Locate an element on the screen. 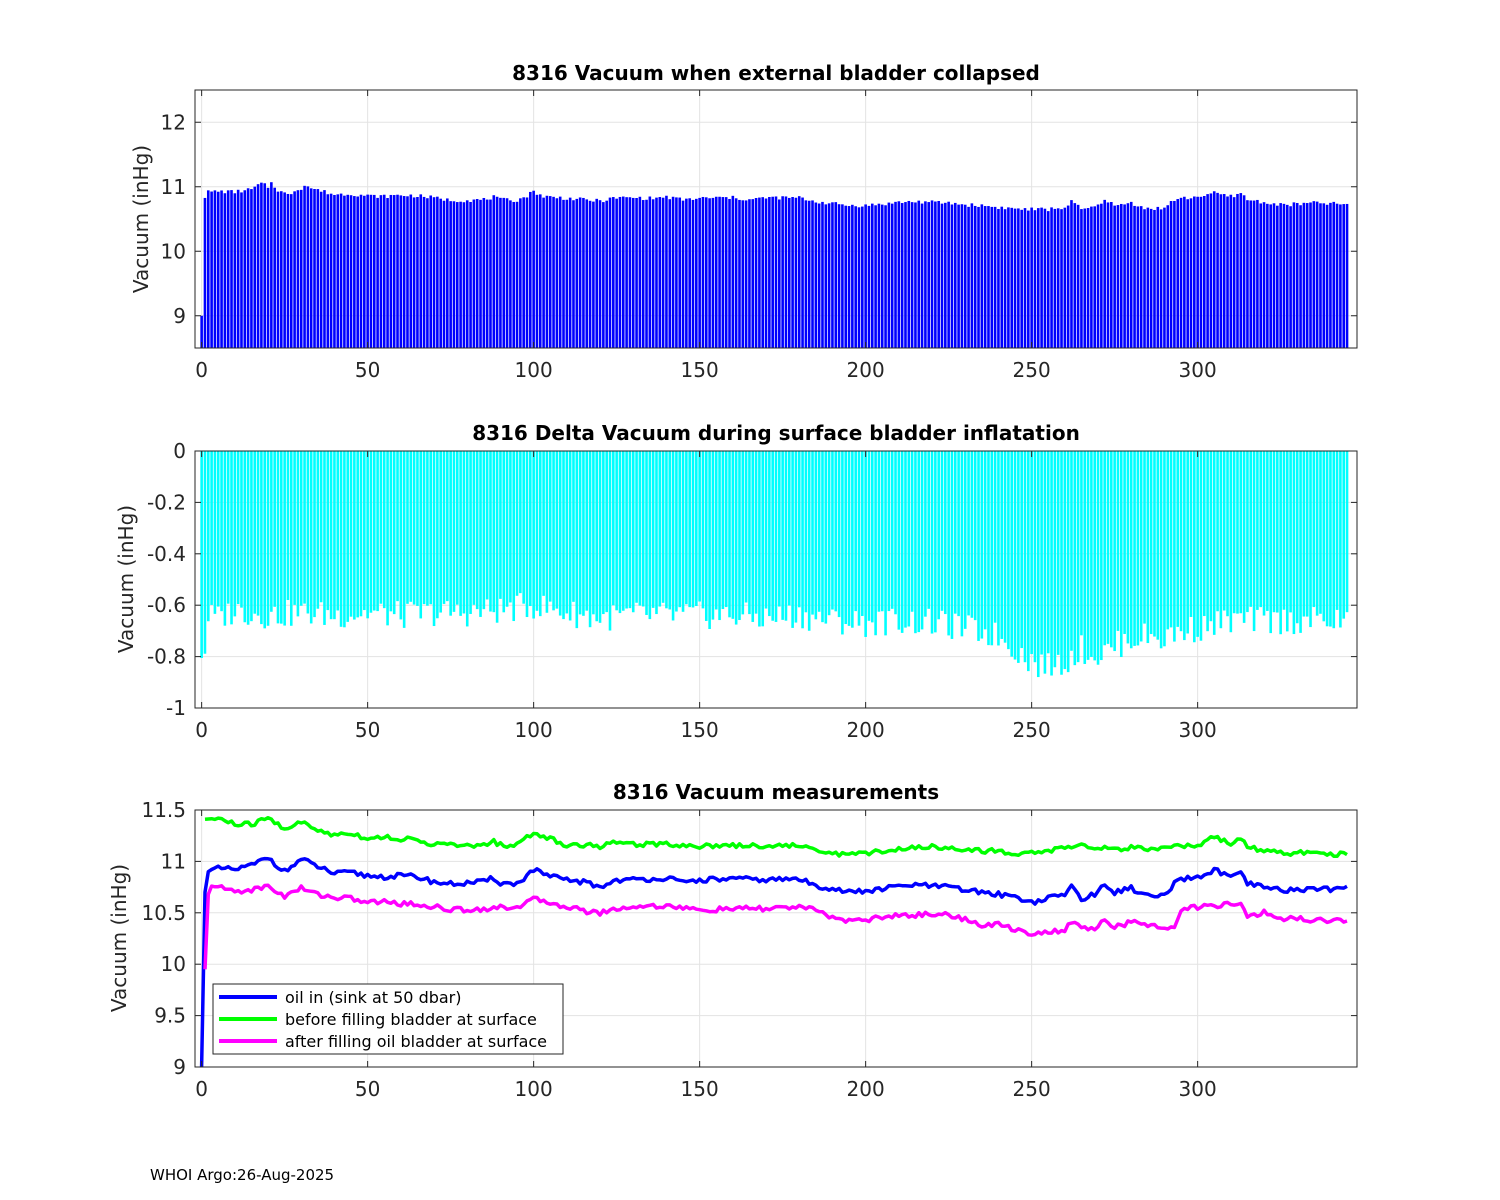  marks-delta is located at coordinates (774, 564).